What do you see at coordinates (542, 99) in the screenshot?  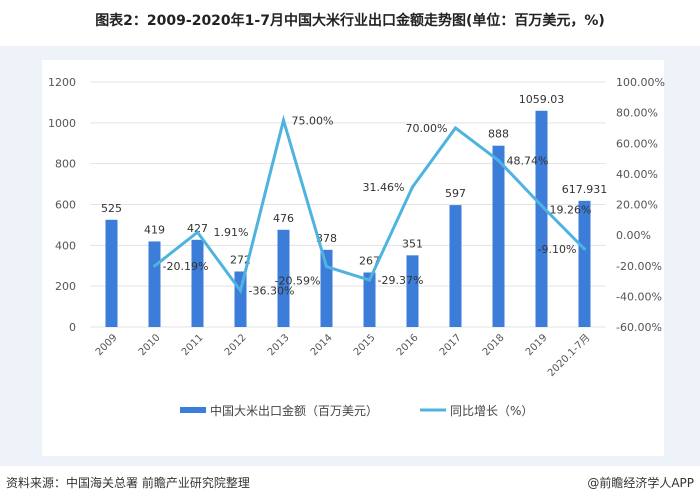 I see `bar-value-label: 1059.03` at bounding box center [542, 99].